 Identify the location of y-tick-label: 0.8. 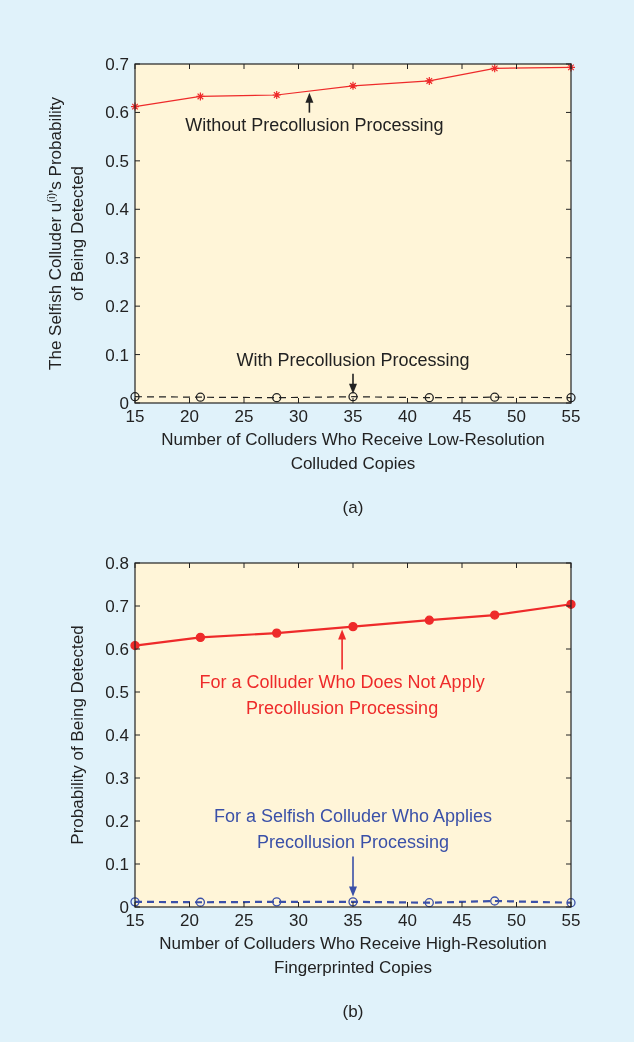
(117, 563).